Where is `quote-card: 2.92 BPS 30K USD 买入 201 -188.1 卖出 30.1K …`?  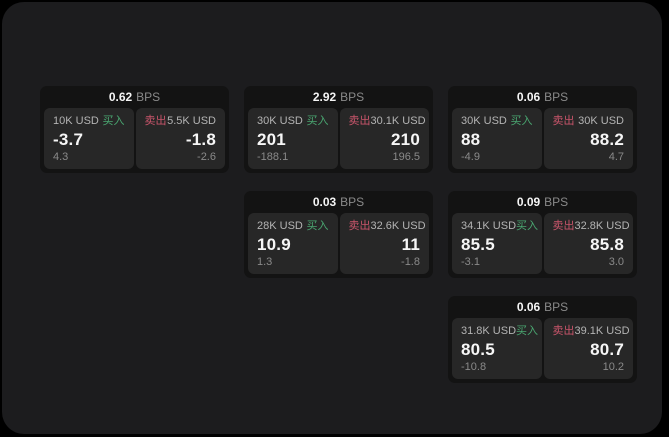
quote-card: 2.92 BPS 30K USD 买入 201 -188.1 卖出 30.1K … is located at coordinates (338, 129).